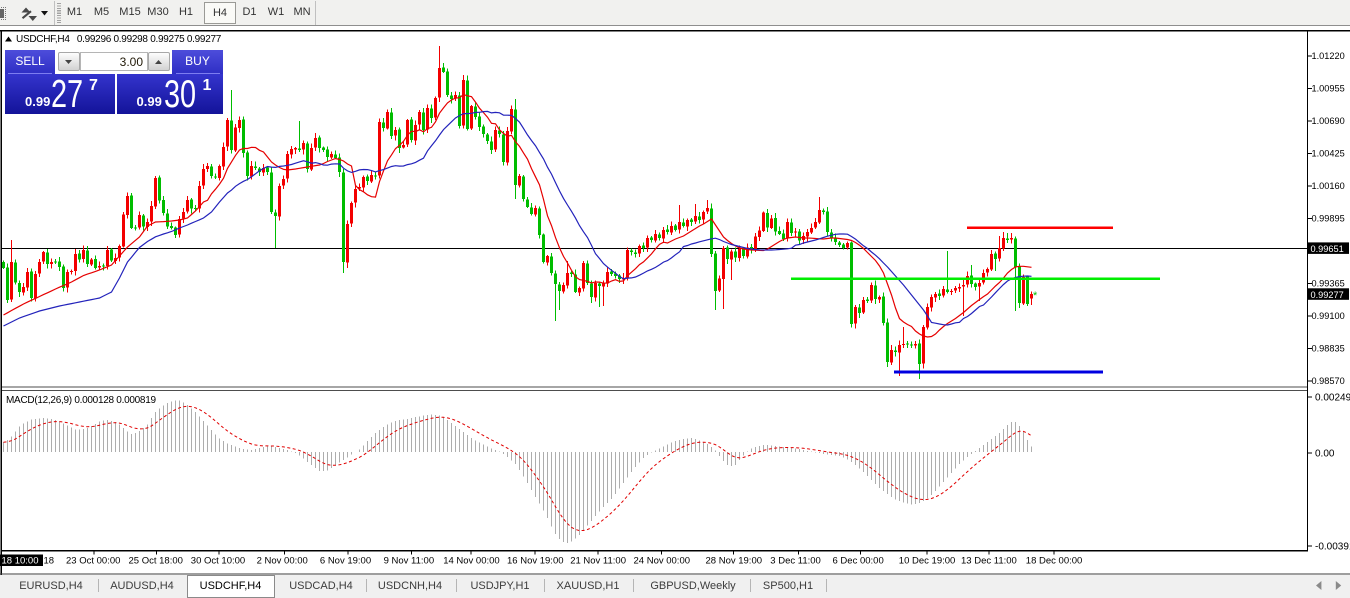  What do you see at coordinates (662, 561) in the screenshot?
I see `svg-text: 24 Nov 00:00` at bounding box center [662, 561].